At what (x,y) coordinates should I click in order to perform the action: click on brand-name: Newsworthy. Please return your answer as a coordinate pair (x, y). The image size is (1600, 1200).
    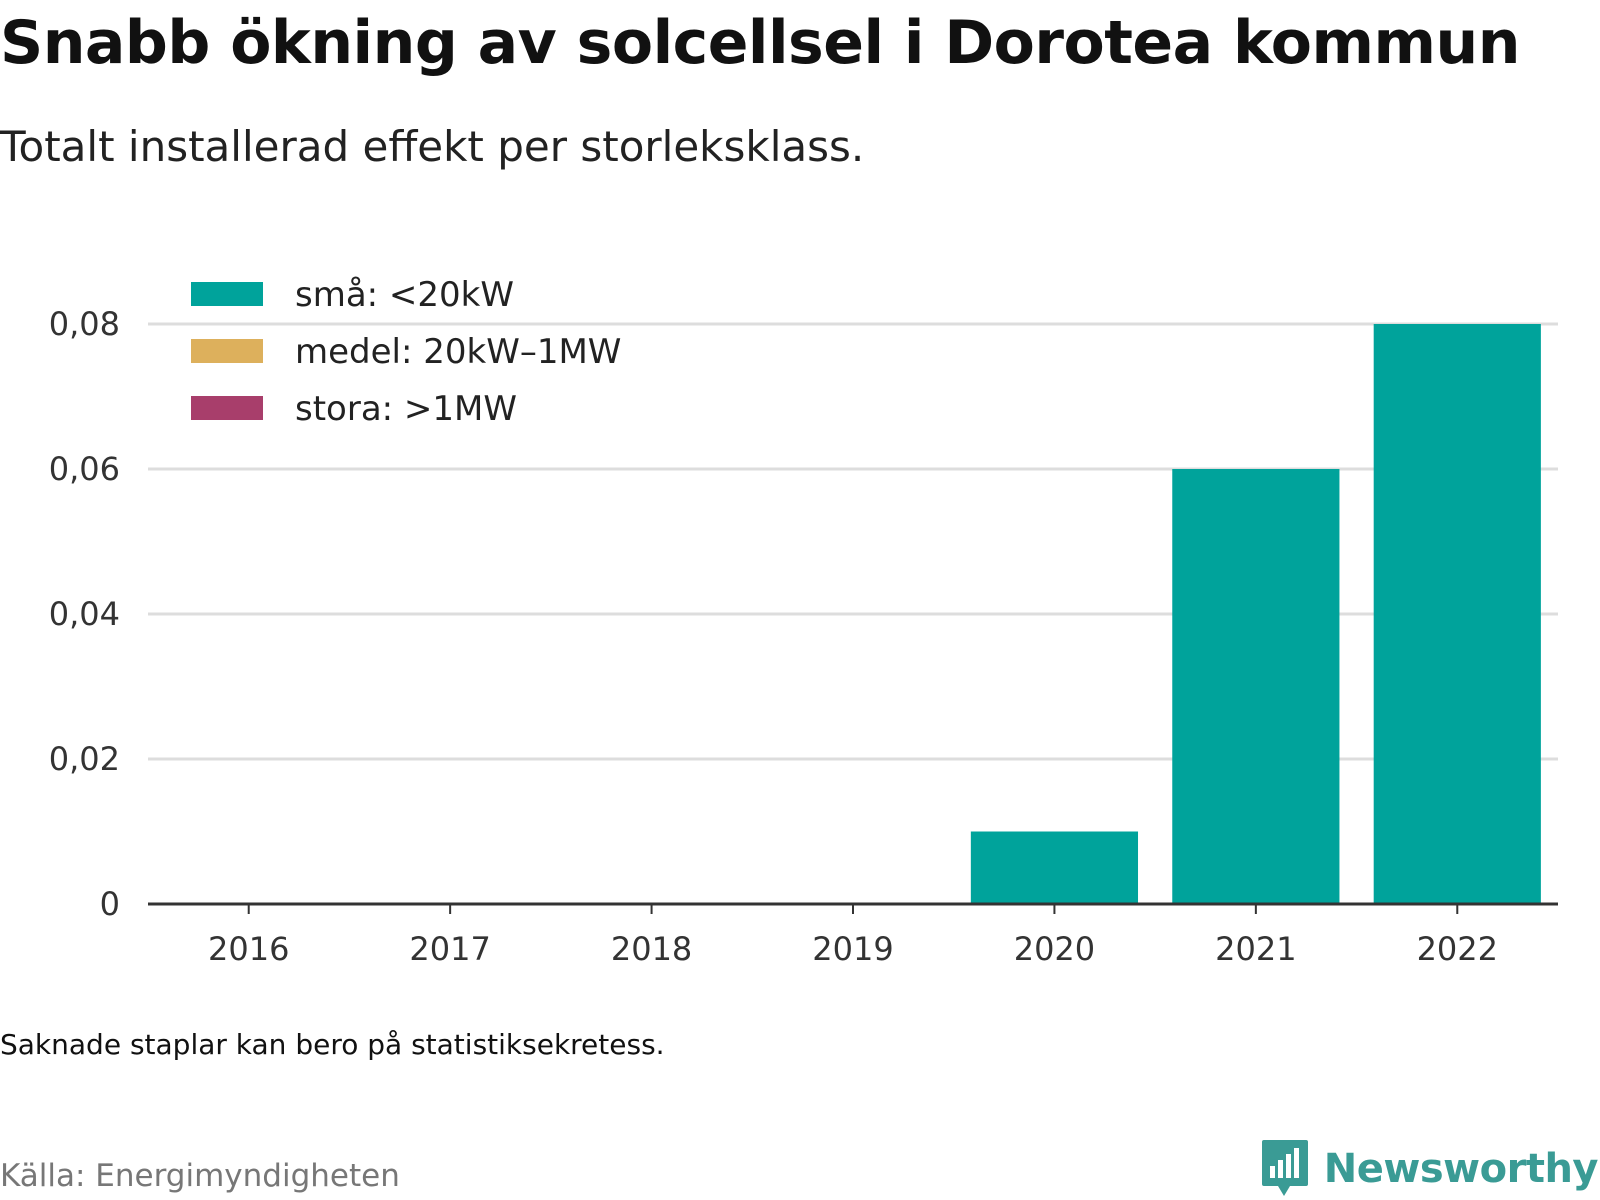
    Looking at the image, I should click on (1461, 1169).